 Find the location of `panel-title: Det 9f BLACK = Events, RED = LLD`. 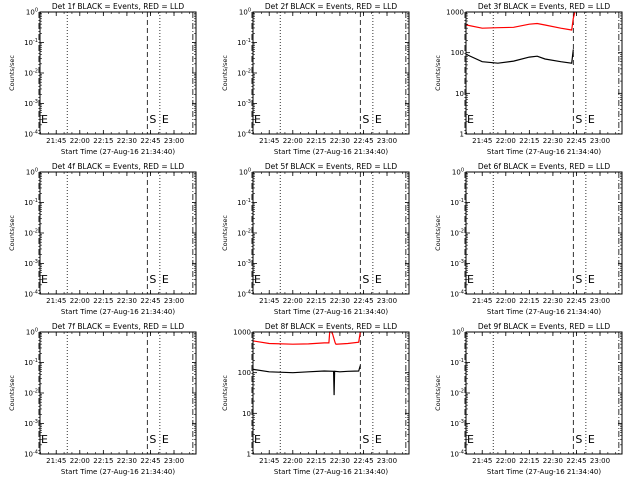

panel-title: Det 9f BLACK = Events, RED = LLD is located at coordinates (544, 326).